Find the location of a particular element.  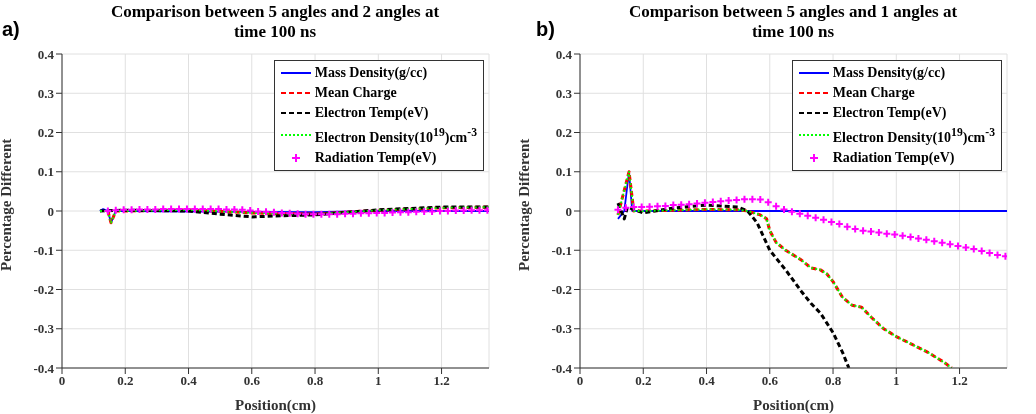

chart-title: Comparison between 5 angles and 2 angles at time 100 ns is located at coordinates (275, 22).